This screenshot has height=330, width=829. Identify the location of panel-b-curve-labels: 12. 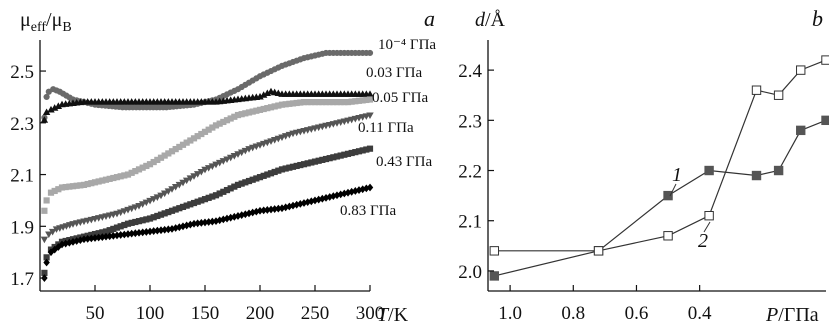
(690, 208).